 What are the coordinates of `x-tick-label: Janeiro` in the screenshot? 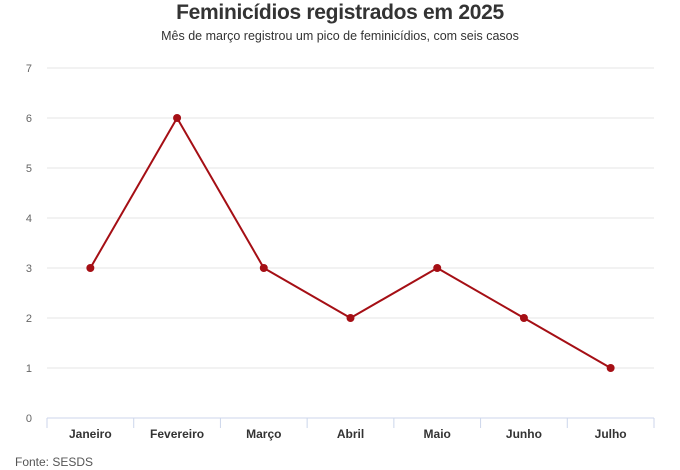 It's located at (90, 434).